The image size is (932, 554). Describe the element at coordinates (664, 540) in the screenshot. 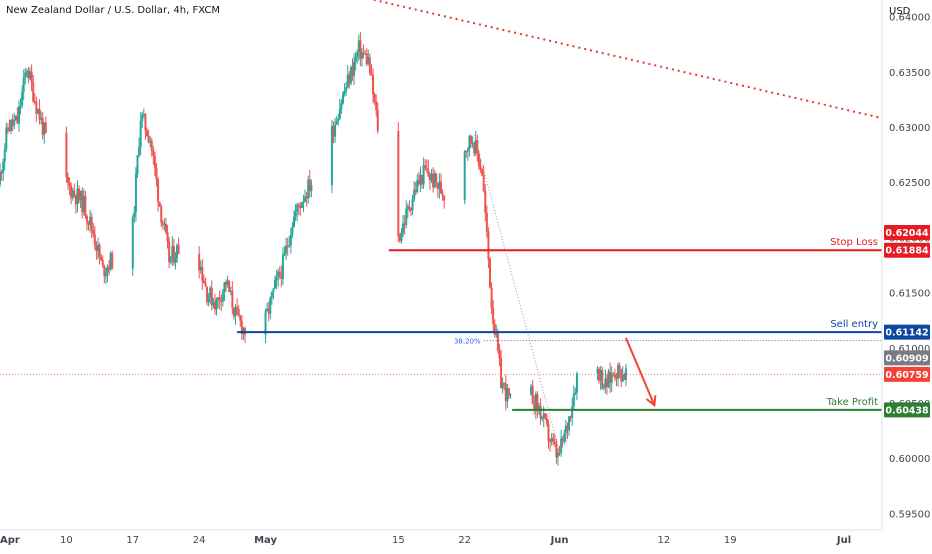

I see `x-tick-label: 12` at that location.